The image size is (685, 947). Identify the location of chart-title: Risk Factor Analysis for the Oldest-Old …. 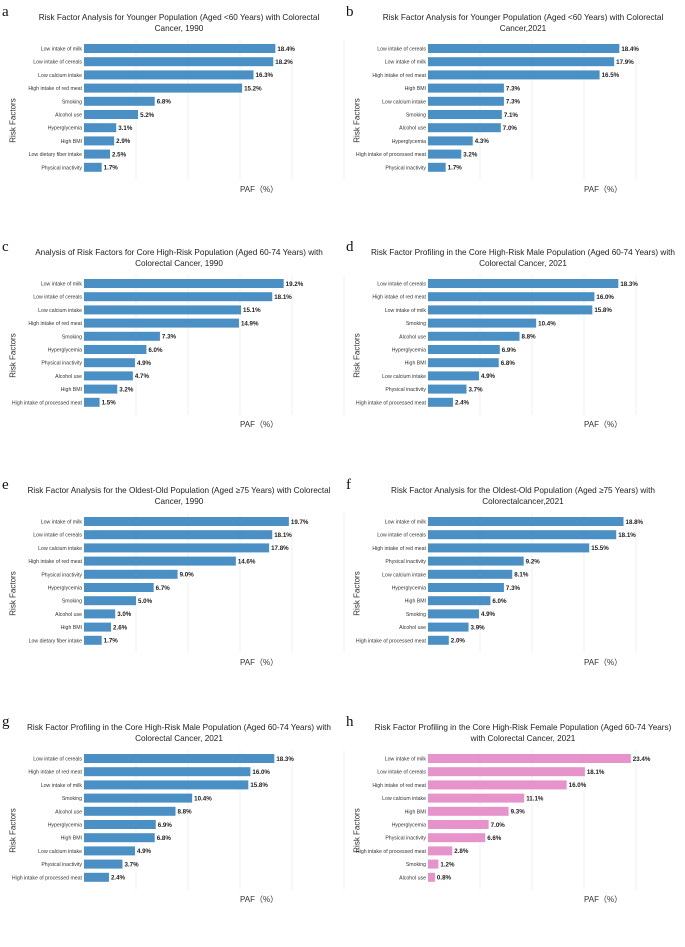
(523, 496).